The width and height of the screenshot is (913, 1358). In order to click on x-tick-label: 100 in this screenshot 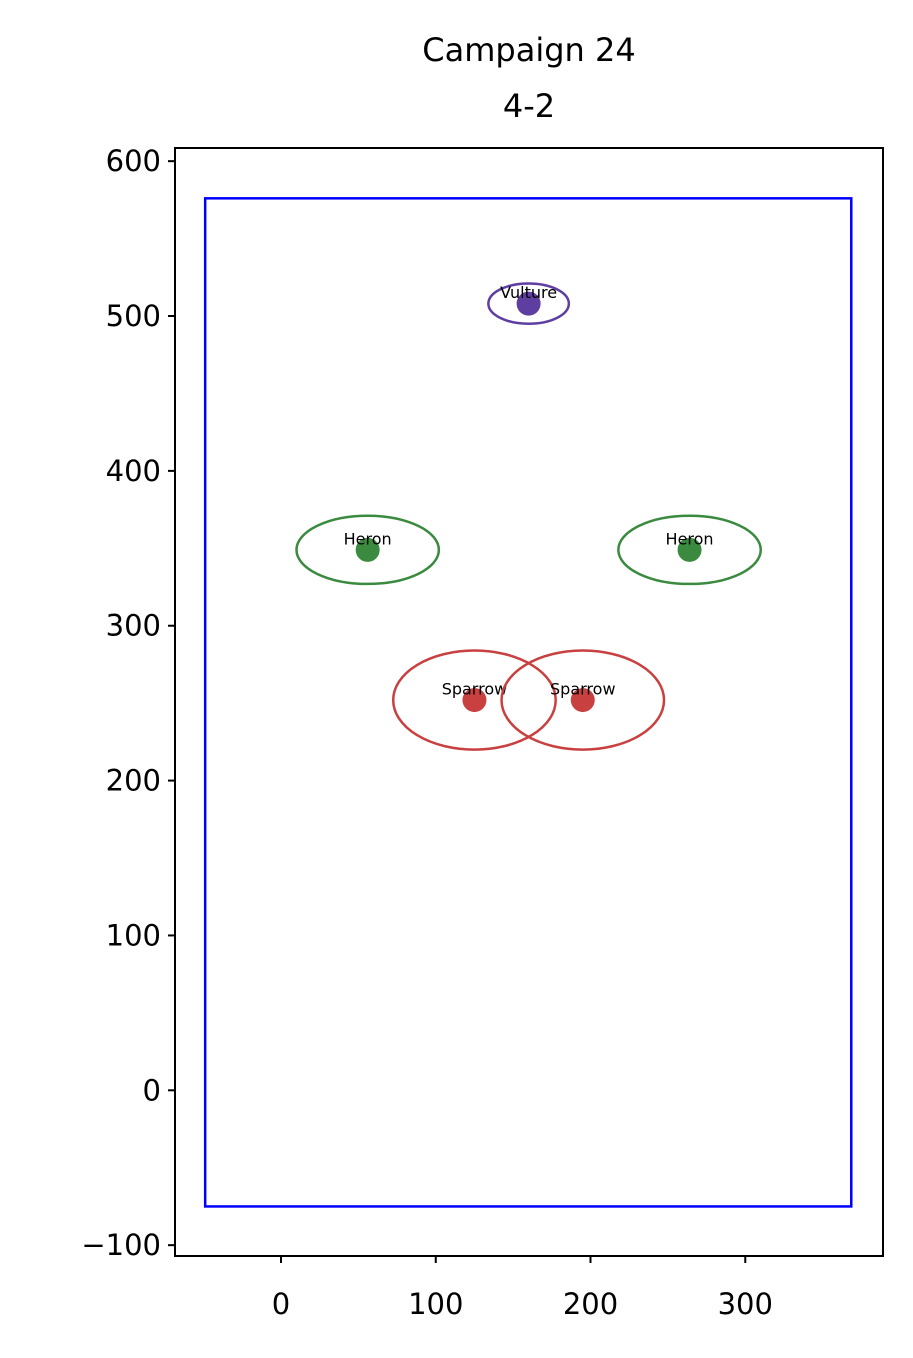, I will do `click(435, 1304)`.